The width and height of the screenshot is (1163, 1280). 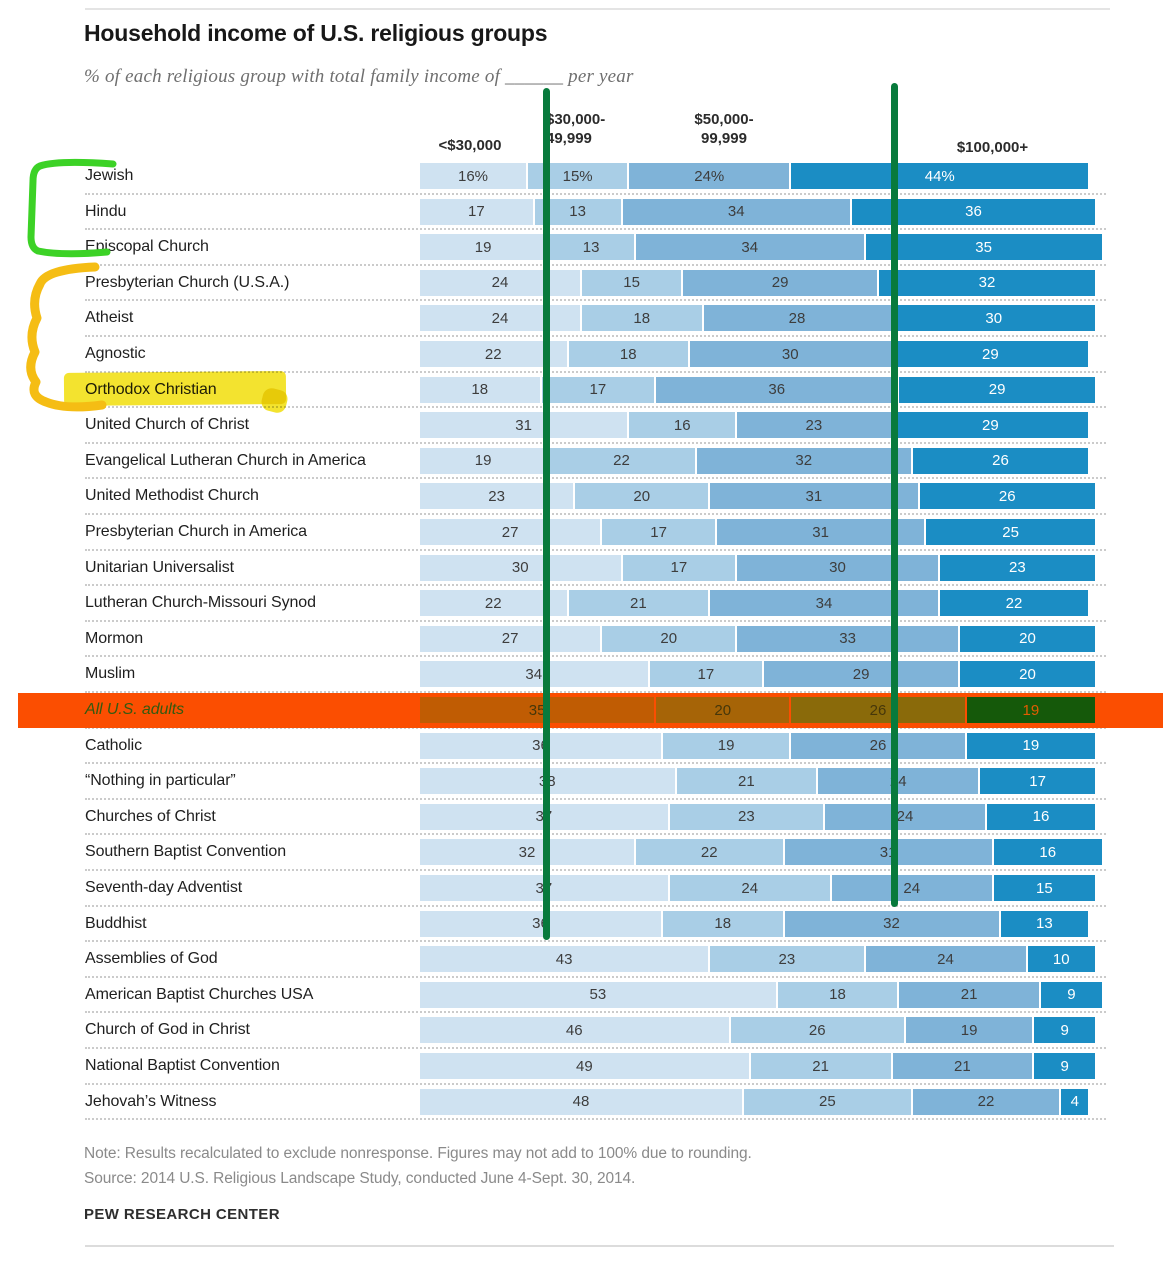 What do you see at coordinates (150, 816) in the screenshot?
I see `row-label: Churches of Christ` at bounding box center [150, 816].